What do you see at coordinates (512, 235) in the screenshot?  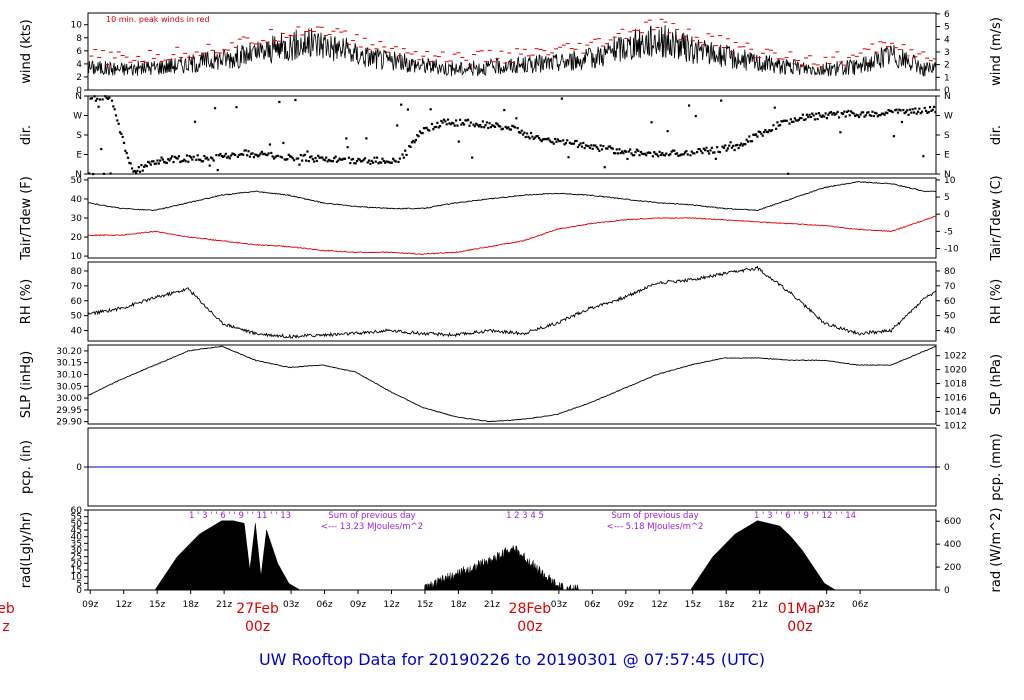 I see `series-tdew` at bounding box center [512, 235].